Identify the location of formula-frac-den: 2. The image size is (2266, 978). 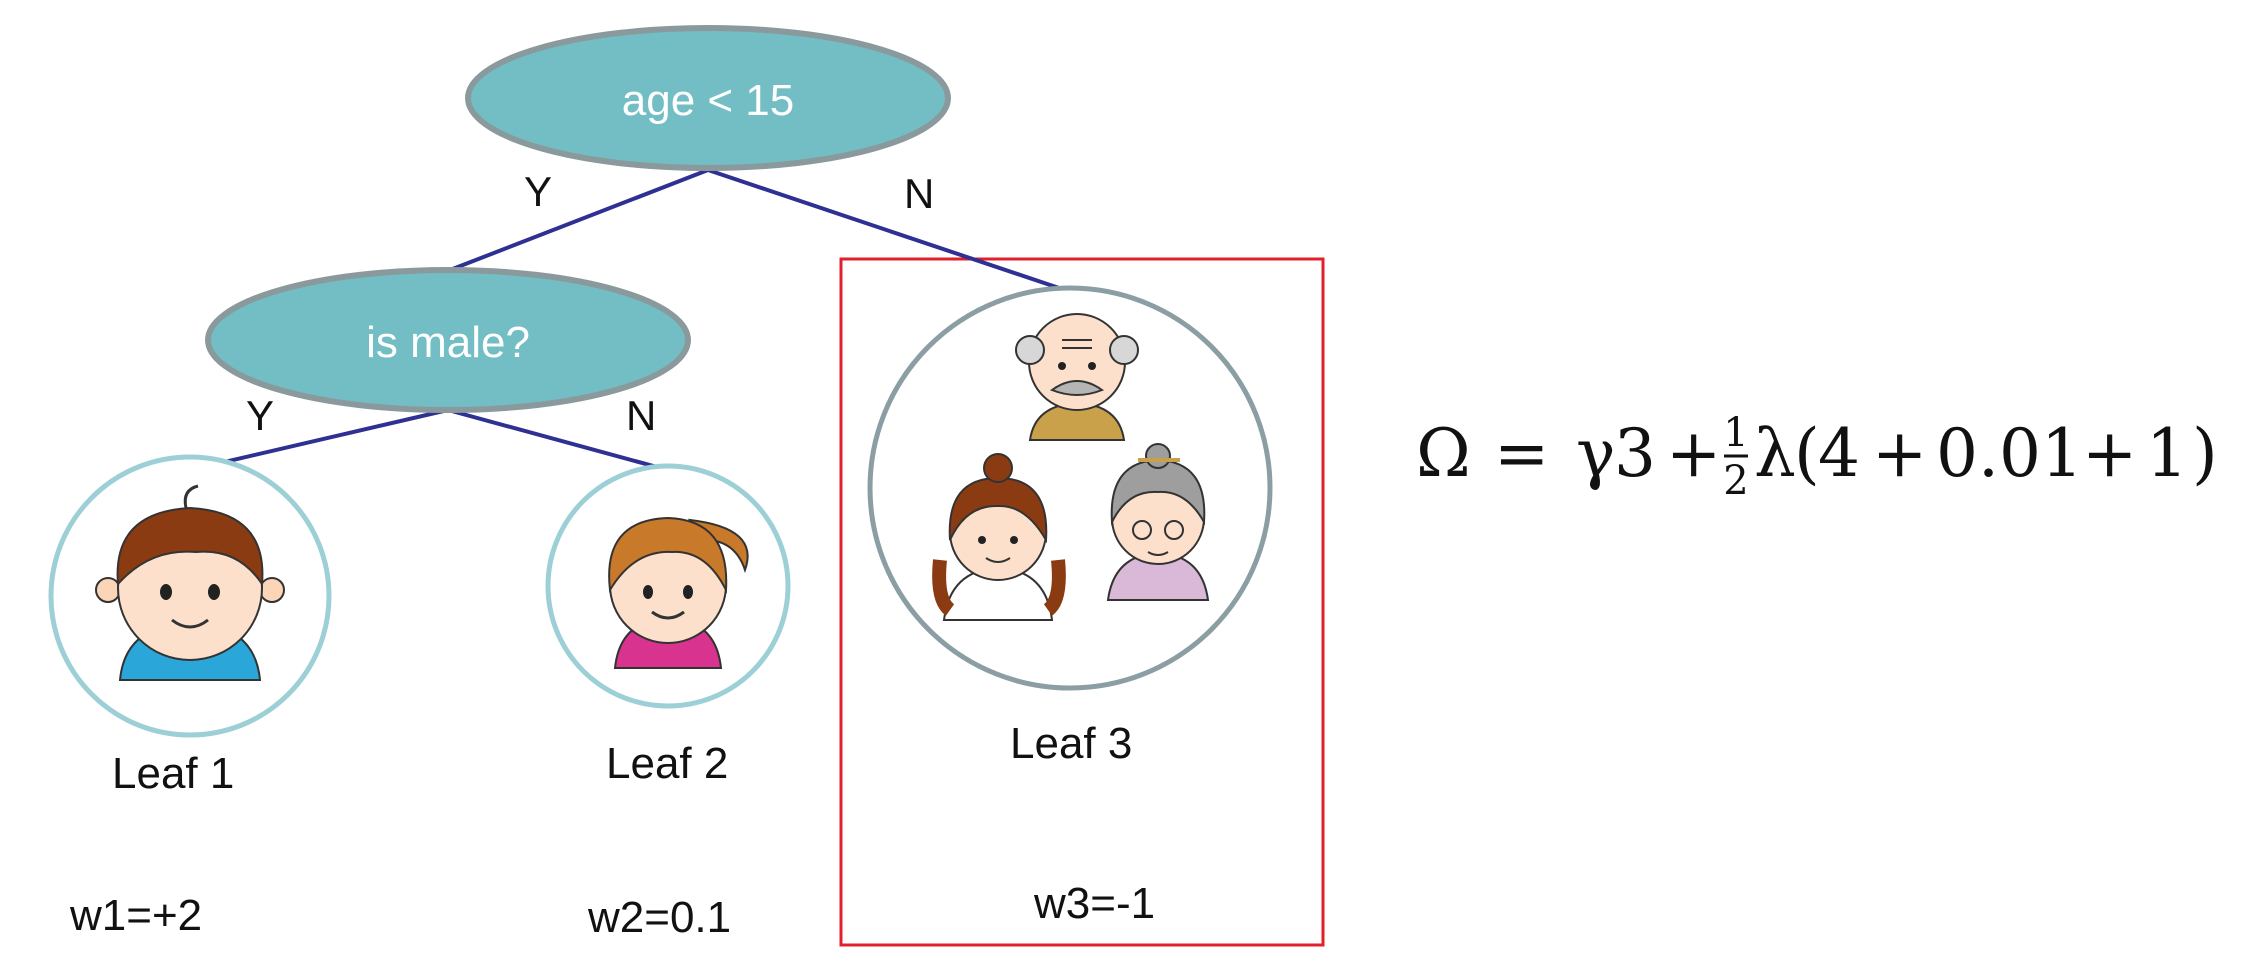
(1735, 481).